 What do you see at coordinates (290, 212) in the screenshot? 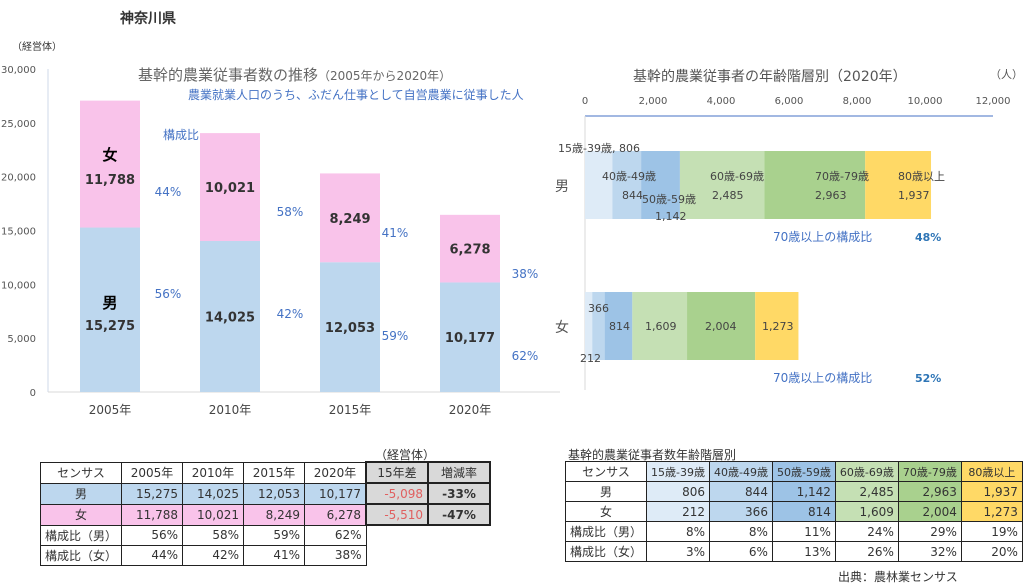
I see `share-female: 58%` at bounding box center [290, 212].